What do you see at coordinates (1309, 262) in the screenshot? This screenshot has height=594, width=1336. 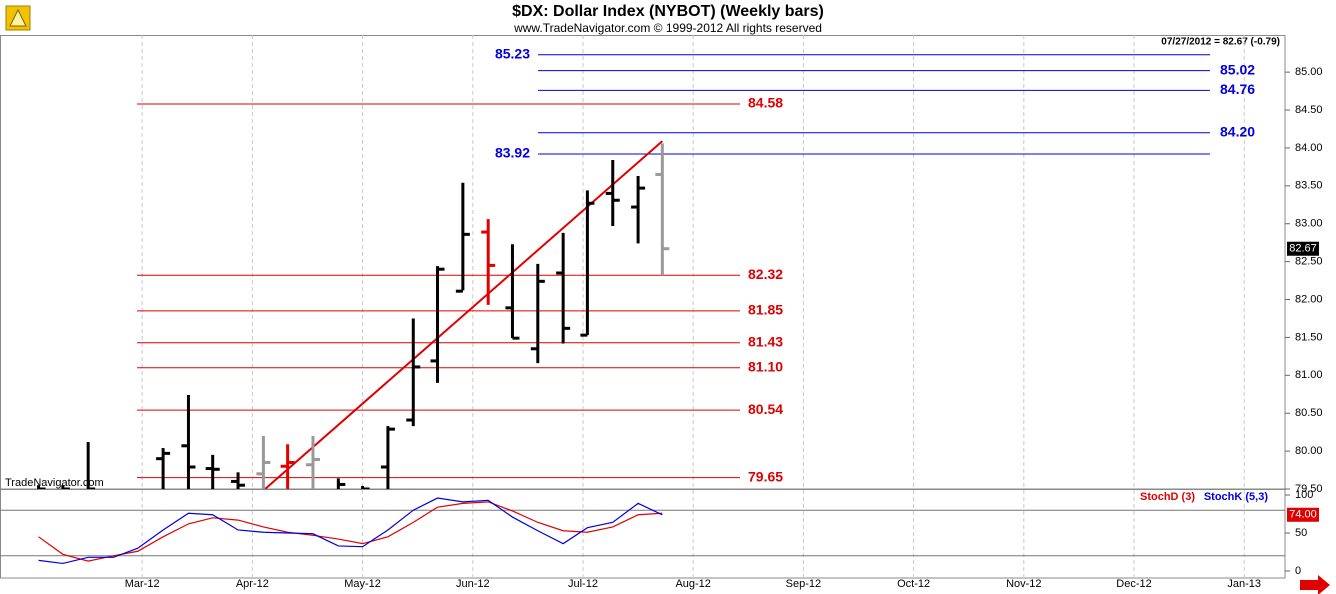 I see `y-tick-label: 82.50` at bounding box center [1309, 262].